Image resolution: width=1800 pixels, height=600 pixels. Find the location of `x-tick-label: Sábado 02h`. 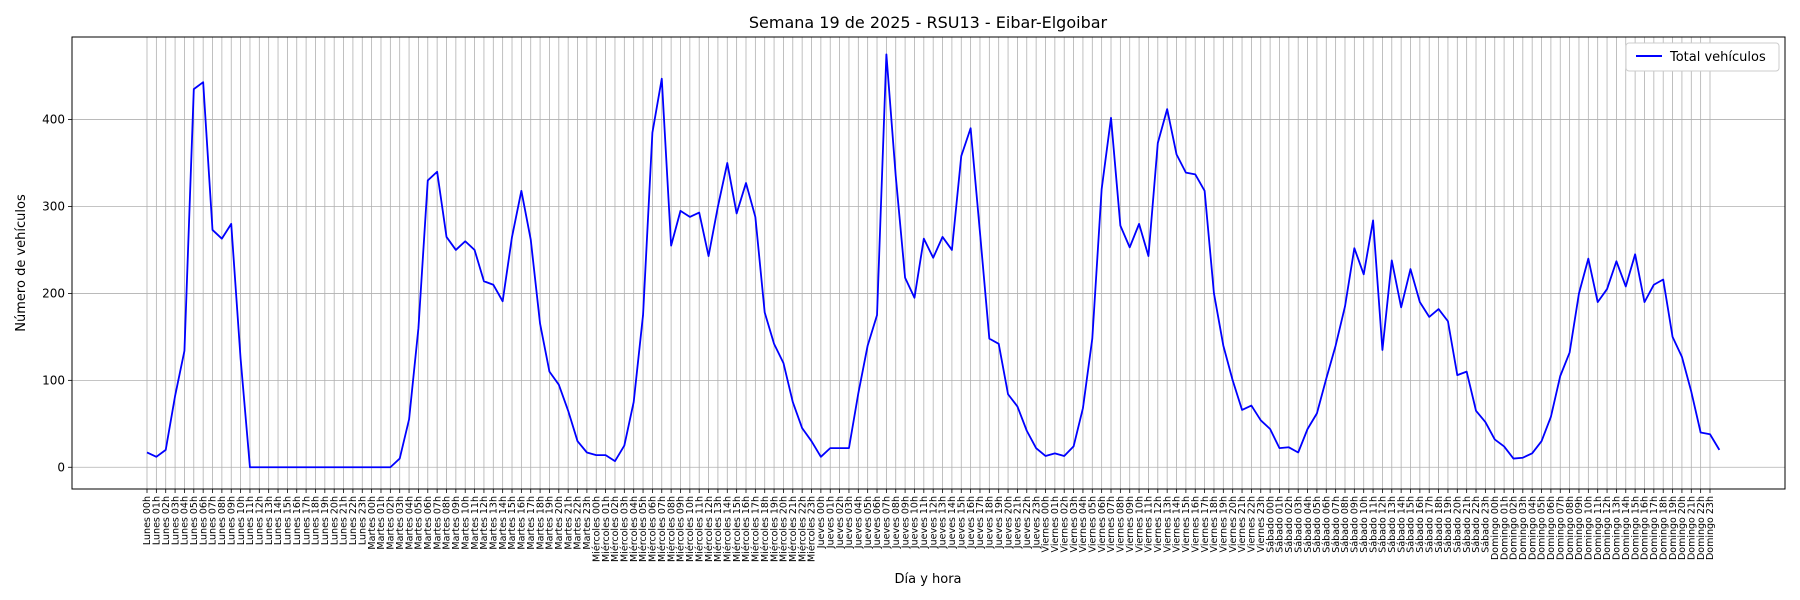

x-tick-label: Sábado 02h is located at coordinates (1289, 524).